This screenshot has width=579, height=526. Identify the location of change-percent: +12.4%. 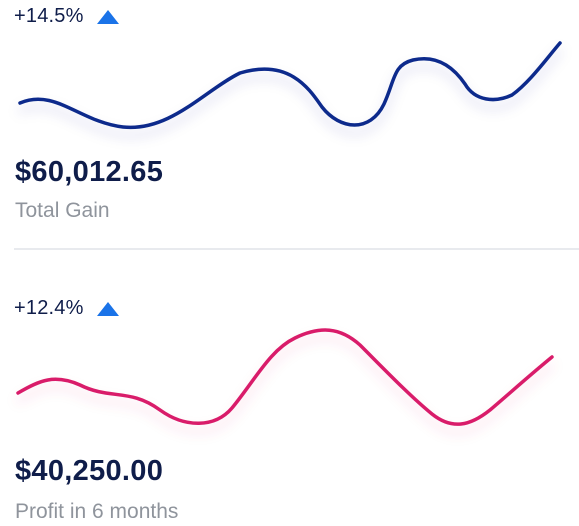
(49, 308).